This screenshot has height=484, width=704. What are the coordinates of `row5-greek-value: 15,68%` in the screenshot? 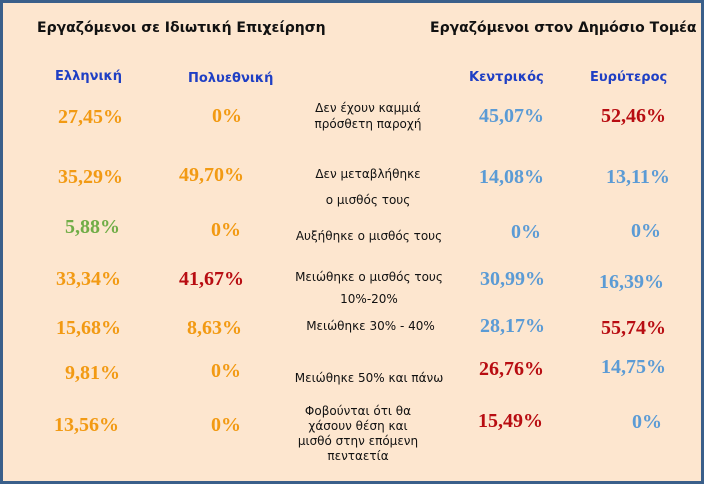 It's located at (88, 328).